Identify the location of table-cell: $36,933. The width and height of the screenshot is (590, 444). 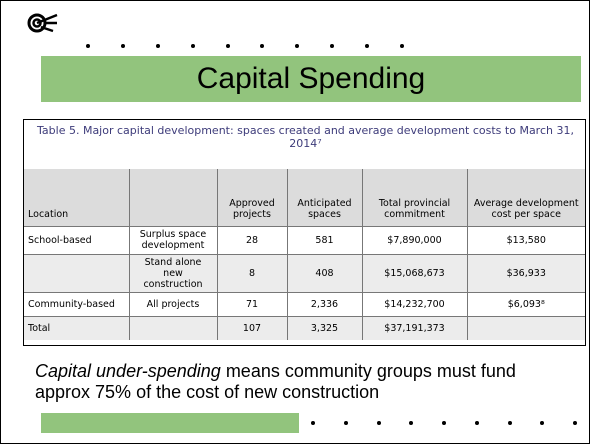
(525, 273).